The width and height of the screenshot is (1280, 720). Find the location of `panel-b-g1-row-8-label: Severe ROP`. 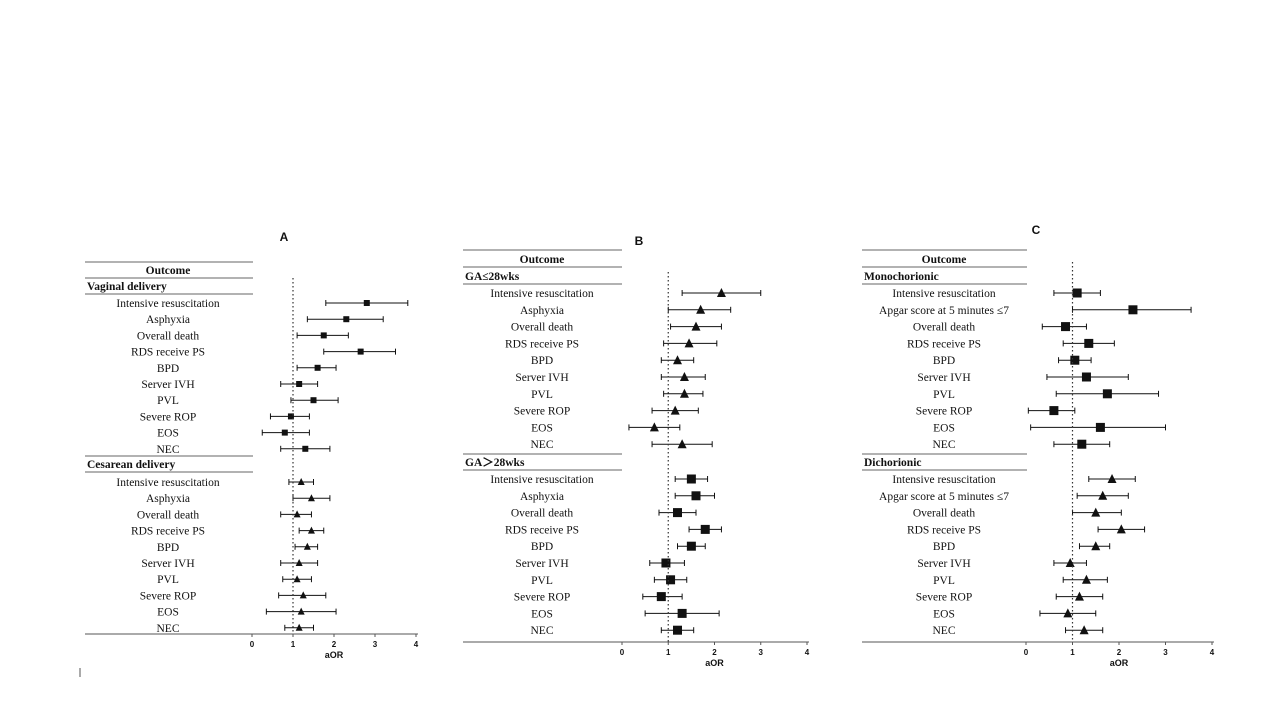

panel-b-g1-row-8-label: Severe ROP is located at coordinates (542, 412).